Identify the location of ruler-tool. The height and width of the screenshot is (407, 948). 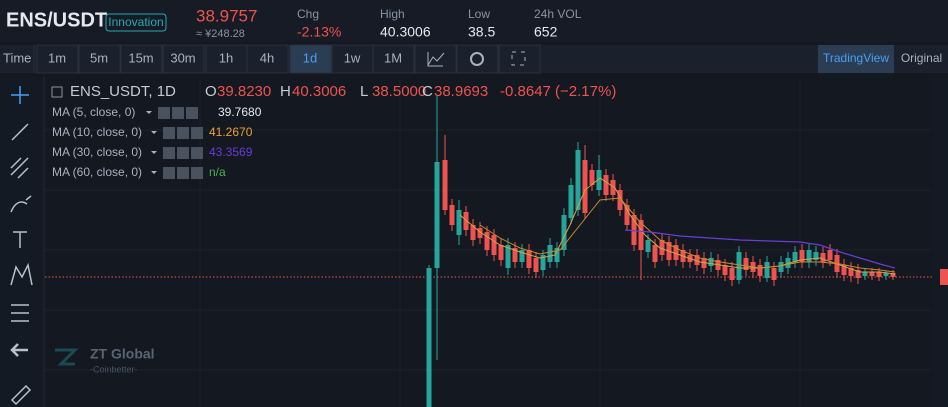
(21, 395).